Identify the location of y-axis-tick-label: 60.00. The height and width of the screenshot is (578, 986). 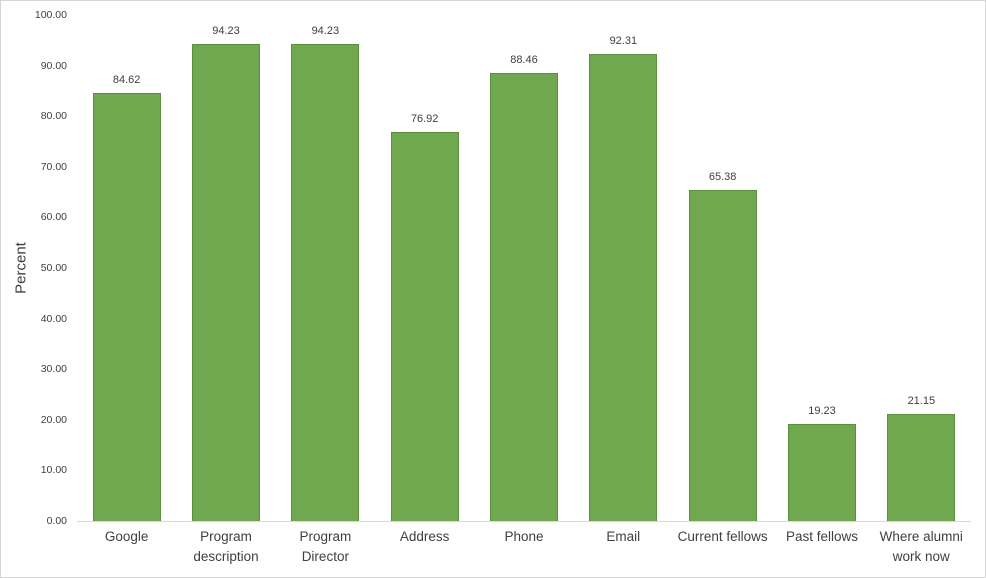
(53, 217).